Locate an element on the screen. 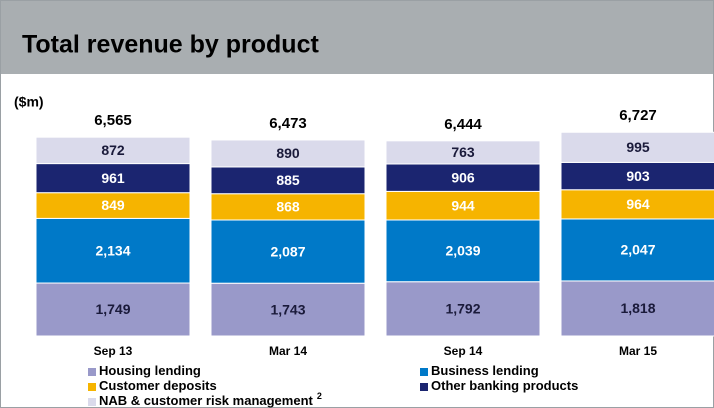 This screenshot has width=714, height=408. data-label: 872 is located at coordinates (113, 150).